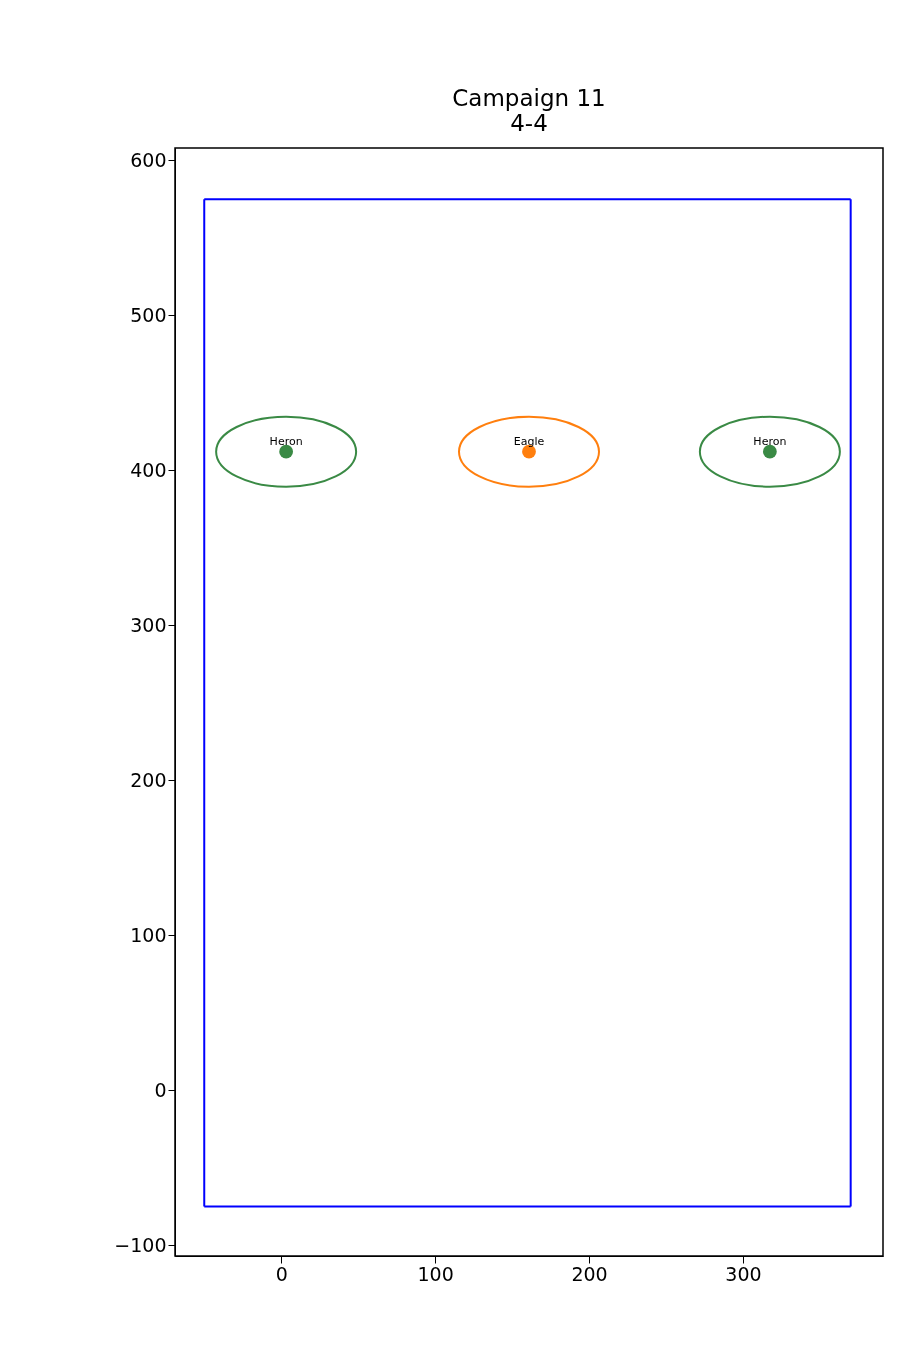 This screenshot has width=913, height=1358. What do you see at coordinates (281, 1273) in the screenshot?
I see `x-tick-label: 0` at bounding box center [281, 1273].